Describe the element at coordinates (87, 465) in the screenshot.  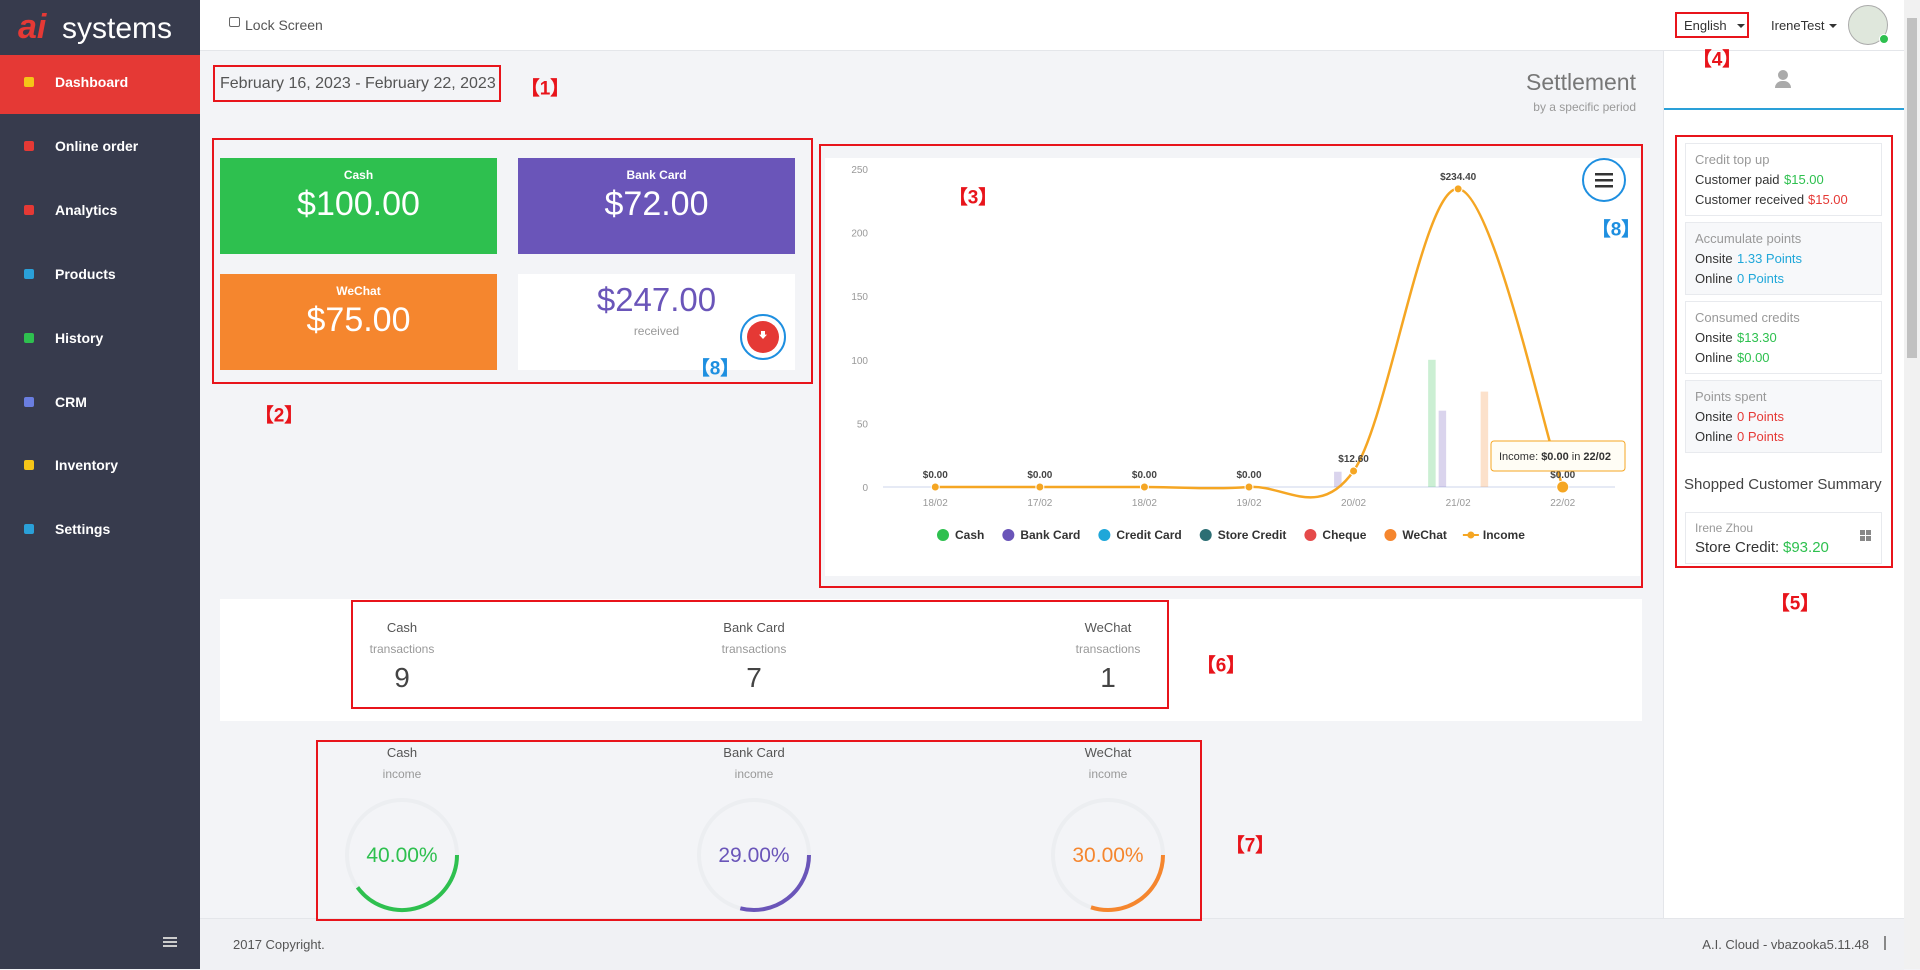
I see `menu-item: Inventory` at that location.